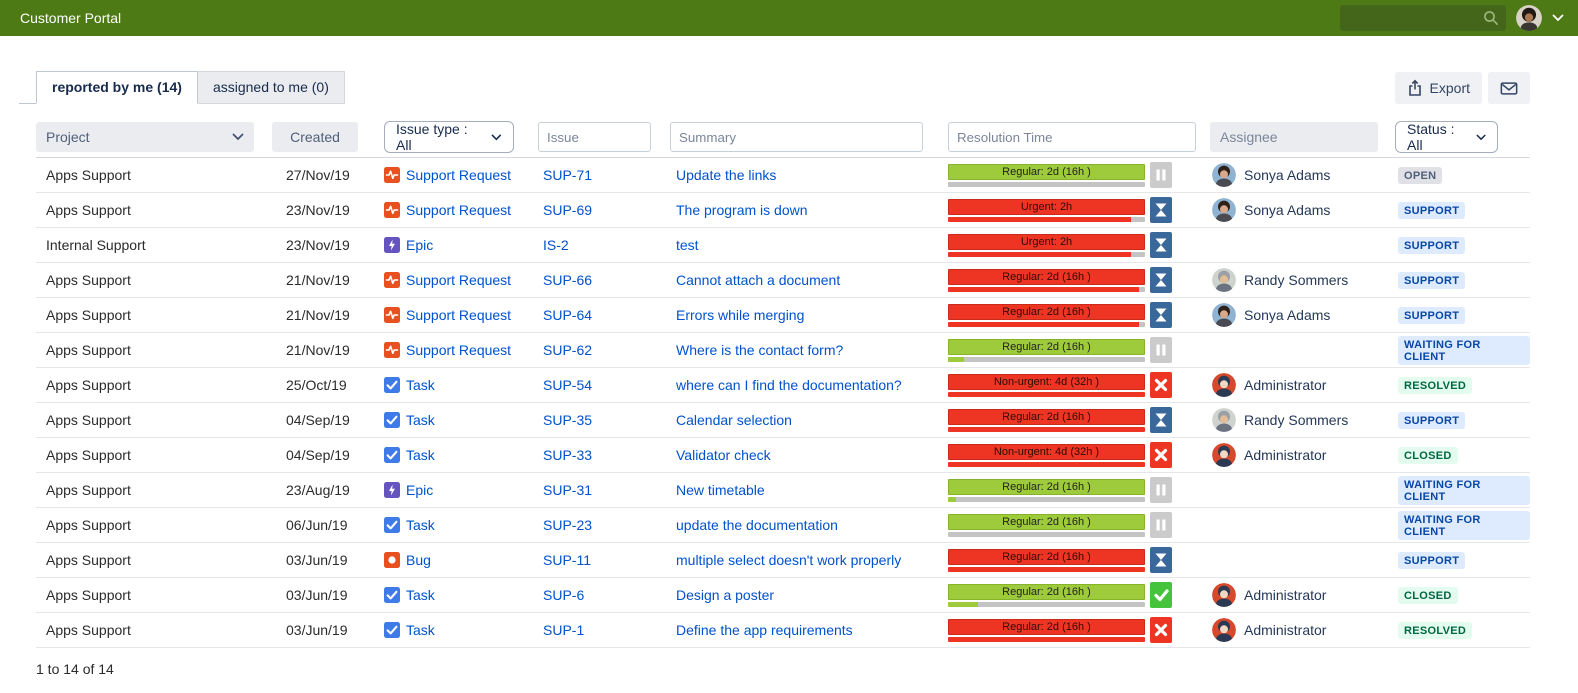 The width and height of the screenshot is (1578, 693). What do you see at coordinates (725, 595) in the screenshot?
I see `summary-link: Design a poster` at bounding box center [725, 595].